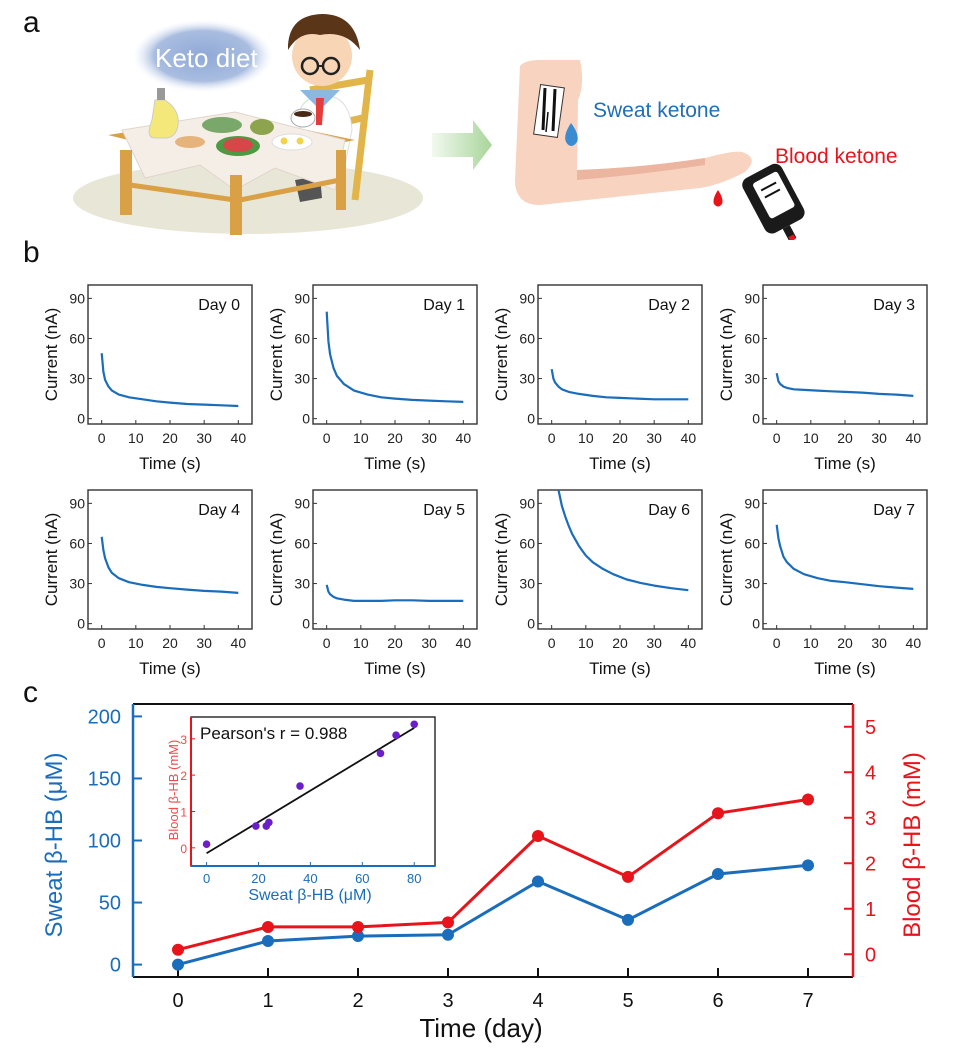  What do you see at coordinates (870, 910) in the screenshot?
I see `right-y-tick-label: 1` at bounding box center [870, 910].